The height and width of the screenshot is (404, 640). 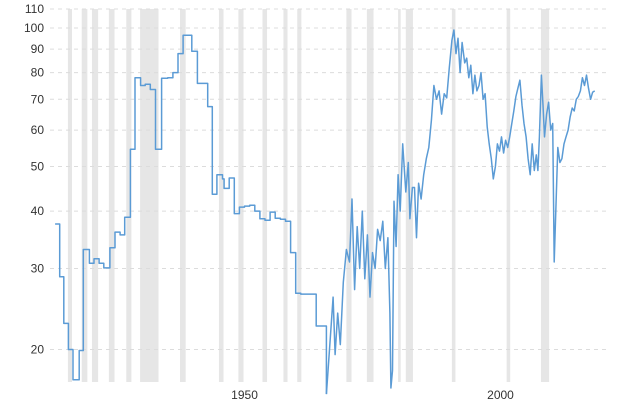 I want to click on y-tick-label-70: 70, so click(x=38, y=99).